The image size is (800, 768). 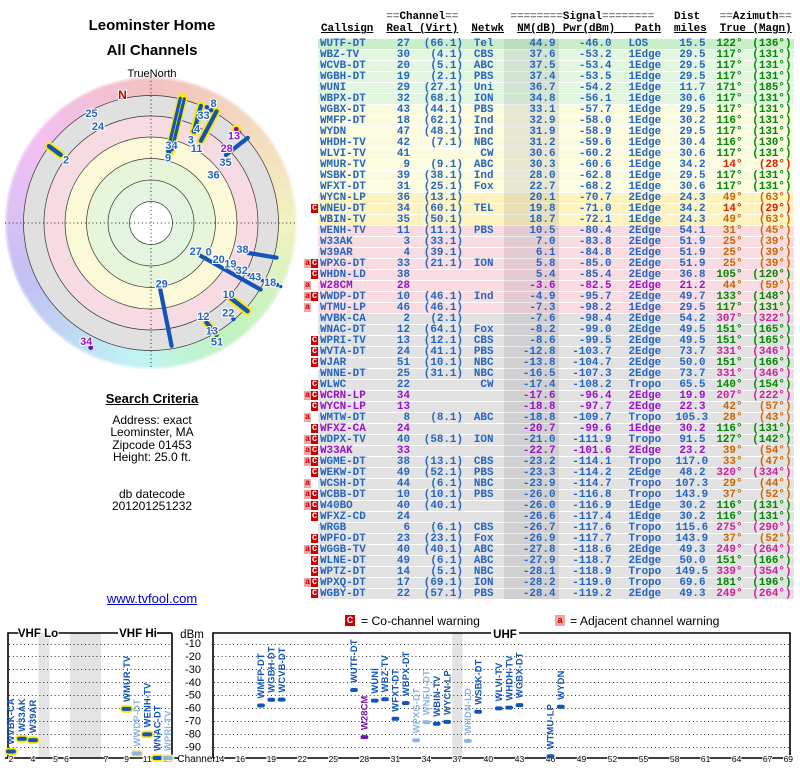 What do you see at coordinates (241, 759) in the screenshot?
I see `svg-text: 16` at bounding box center [241, 759].